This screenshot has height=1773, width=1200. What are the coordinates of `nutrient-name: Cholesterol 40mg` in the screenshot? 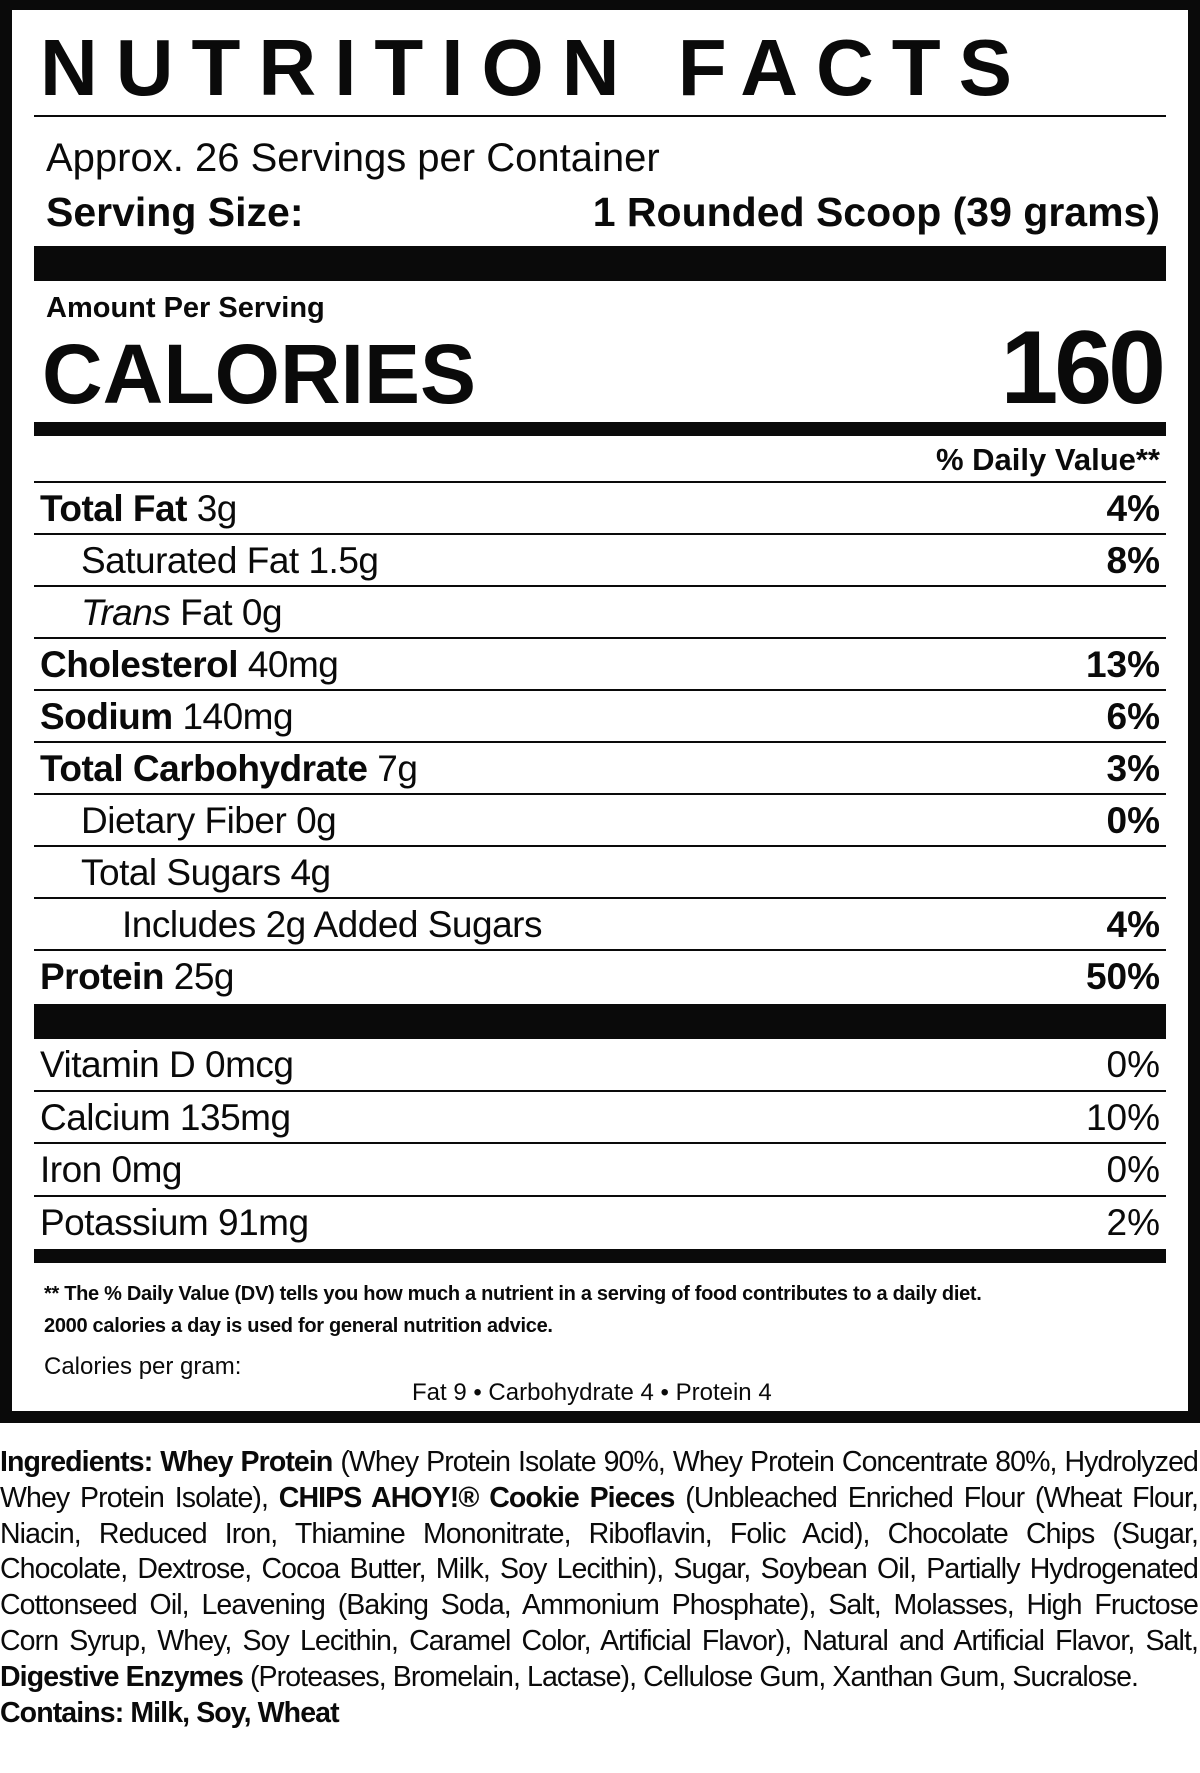 It's located at (189, 664).